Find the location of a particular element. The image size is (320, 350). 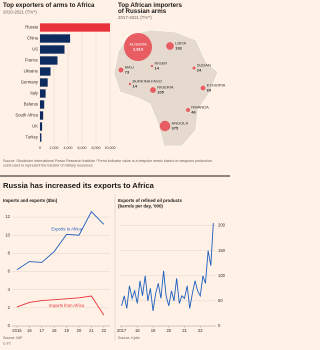

chart-title: Imports and exports ($bn) is located at coordinates (30, 200).